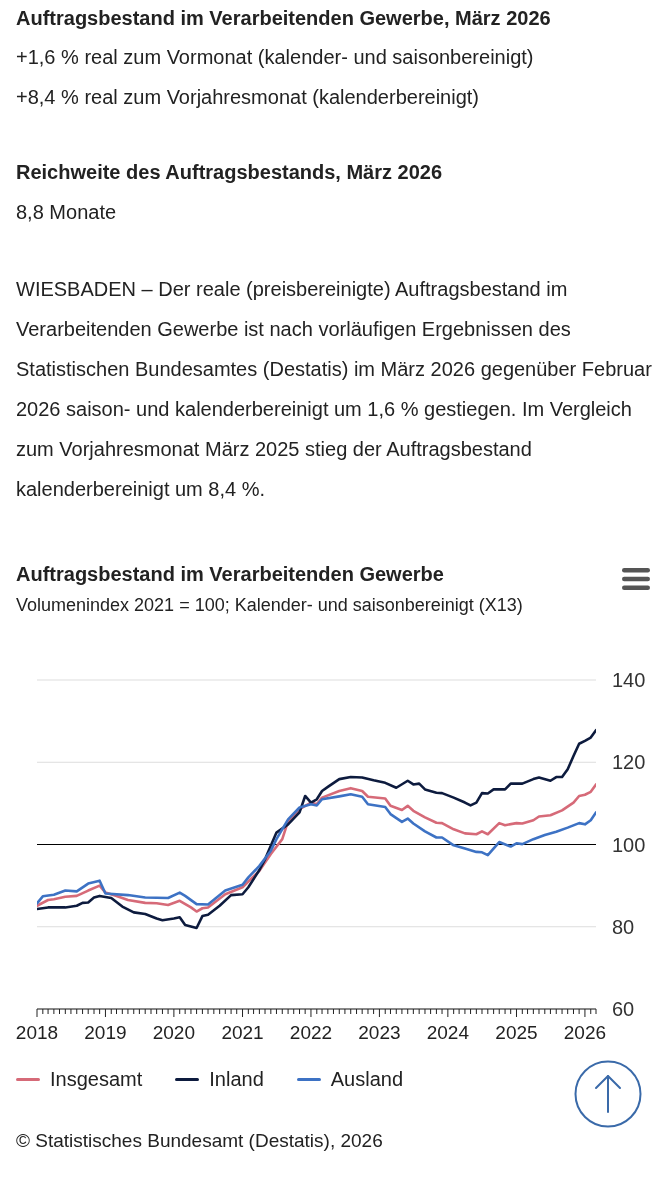  What do you see at coordinates (230, 172) in the screenshot?
I see `text: Reichweite des Auftragsbestands, März 2026` at bounding box center [230, 172].